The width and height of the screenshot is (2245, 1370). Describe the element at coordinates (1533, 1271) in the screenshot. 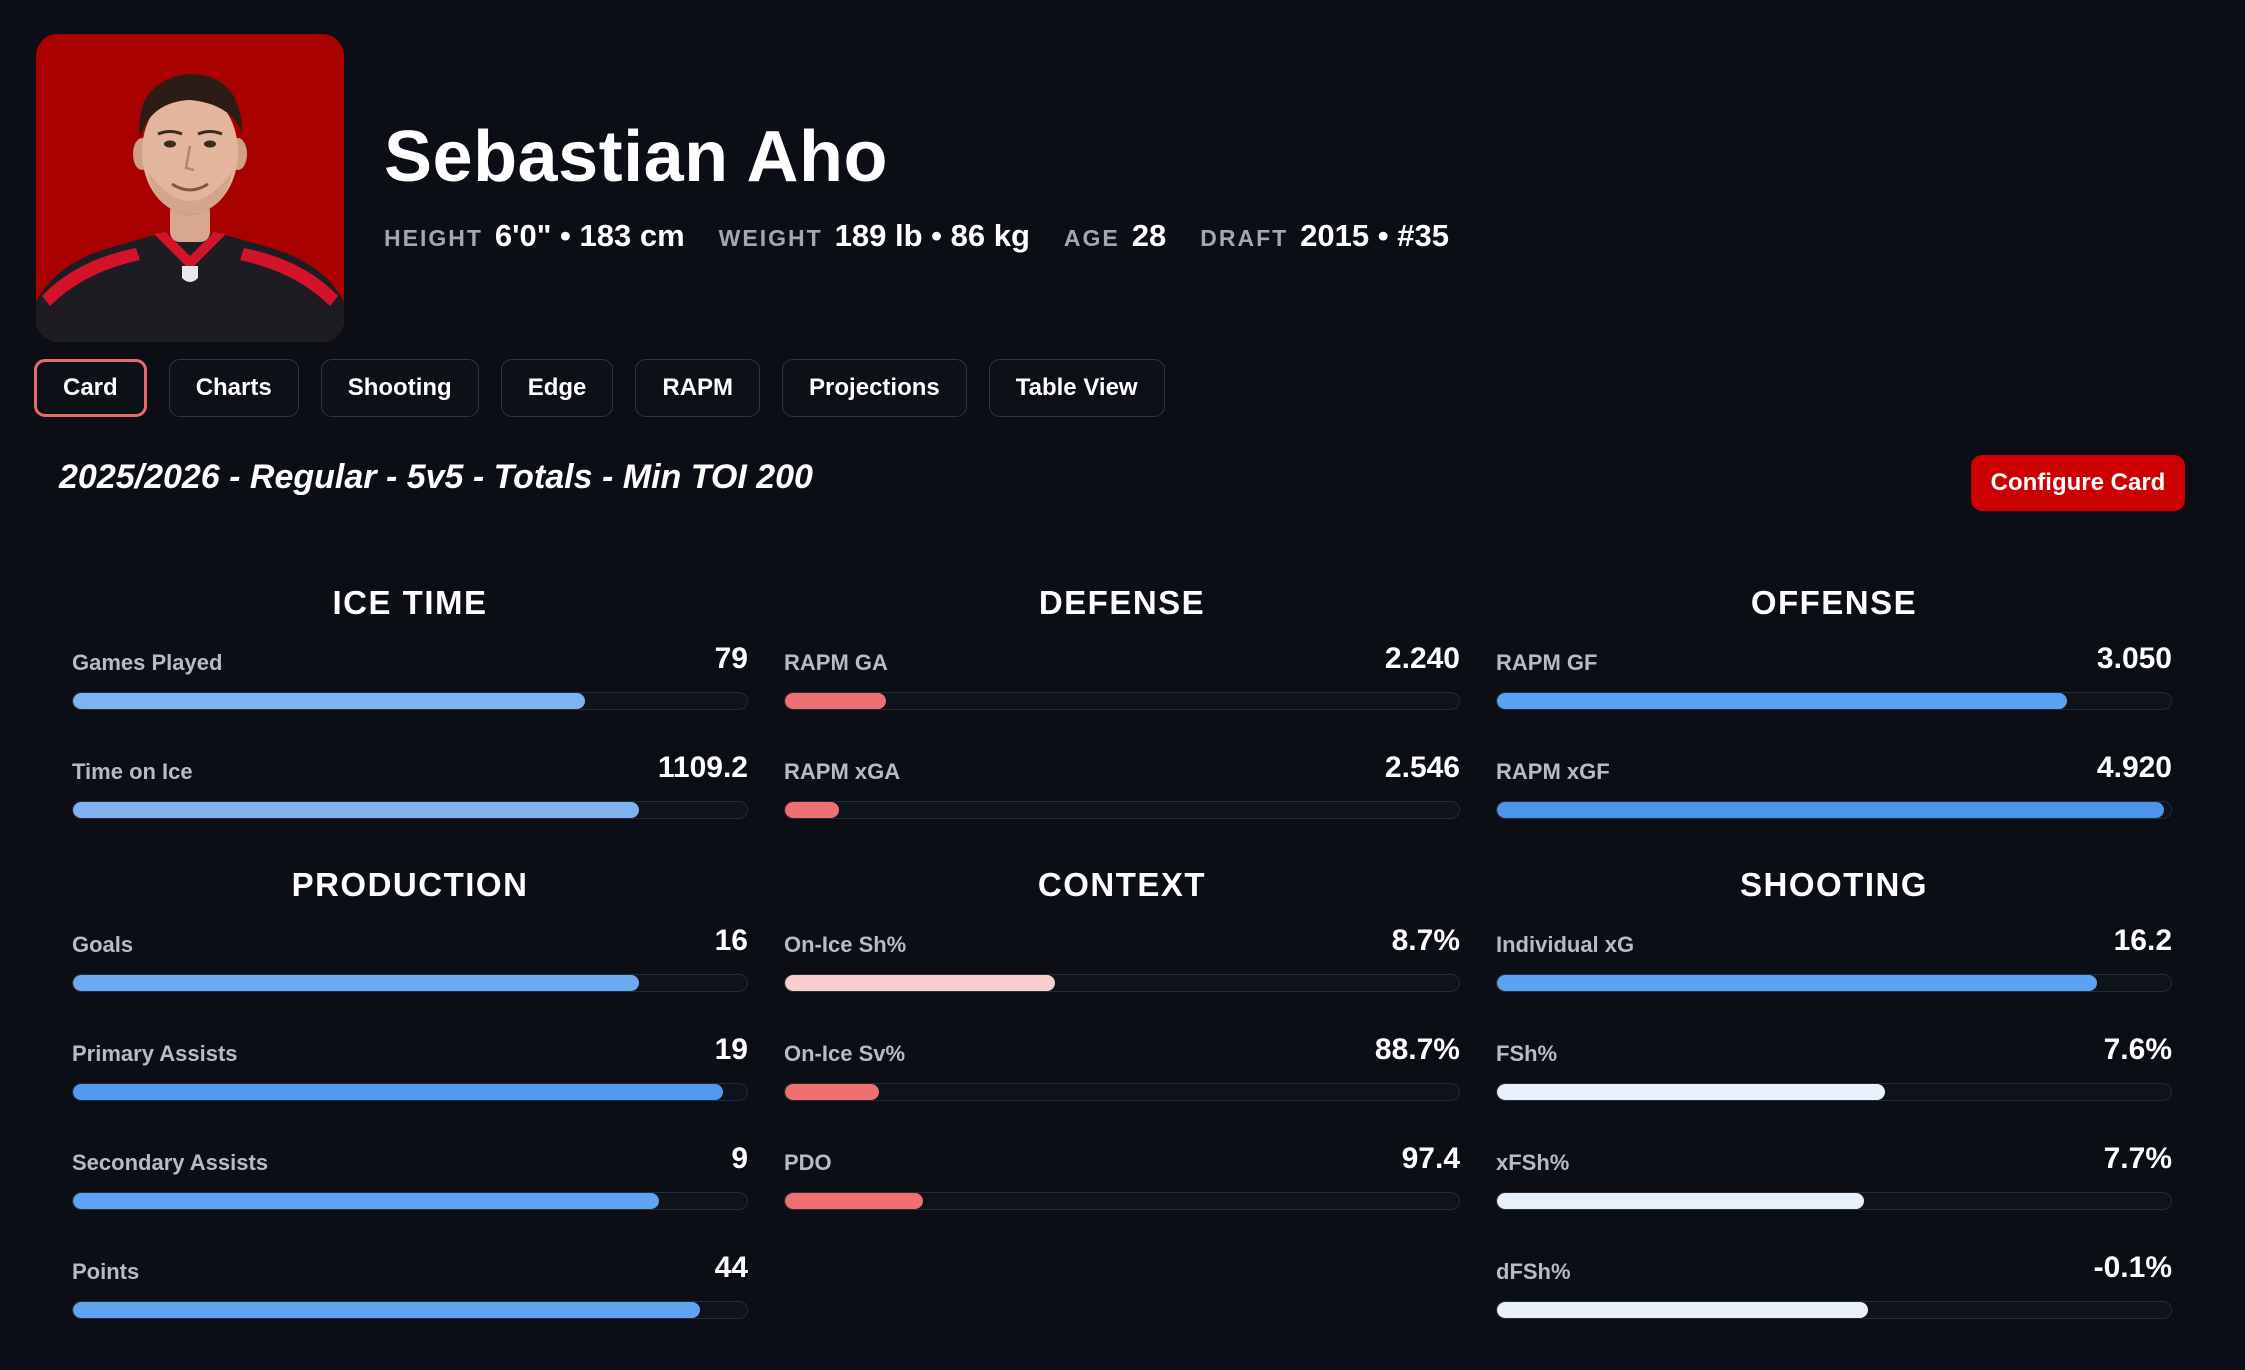

I see `stat-label: dFSh%` at that location.